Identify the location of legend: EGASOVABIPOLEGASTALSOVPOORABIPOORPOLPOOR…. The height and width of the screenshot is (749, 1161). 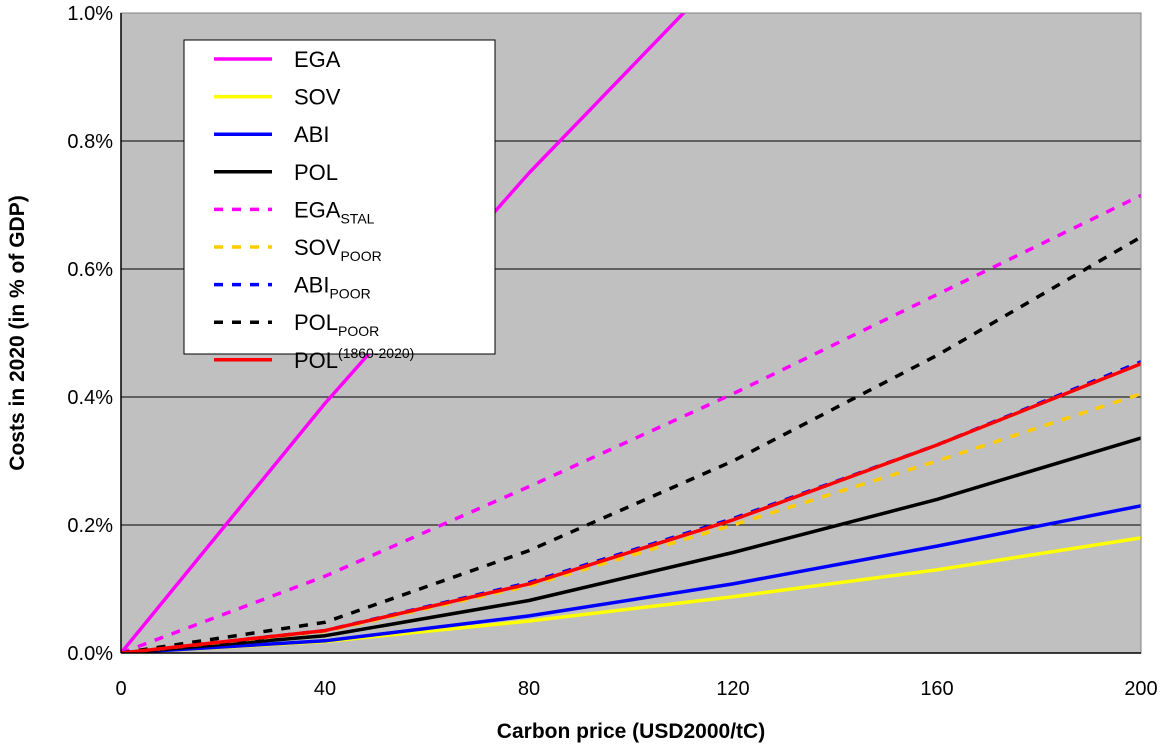
(339, 206).